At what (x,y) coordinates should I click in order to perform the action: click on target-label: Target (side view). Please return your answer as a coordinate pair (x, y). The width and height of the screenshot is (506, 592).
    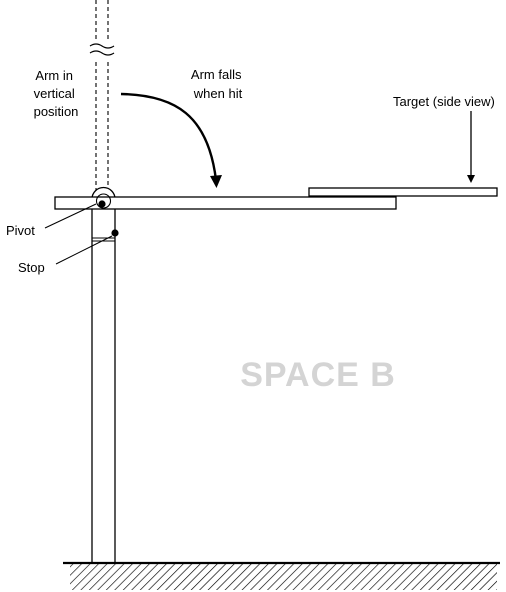
    Looking at the image, I should click on (444, 101).